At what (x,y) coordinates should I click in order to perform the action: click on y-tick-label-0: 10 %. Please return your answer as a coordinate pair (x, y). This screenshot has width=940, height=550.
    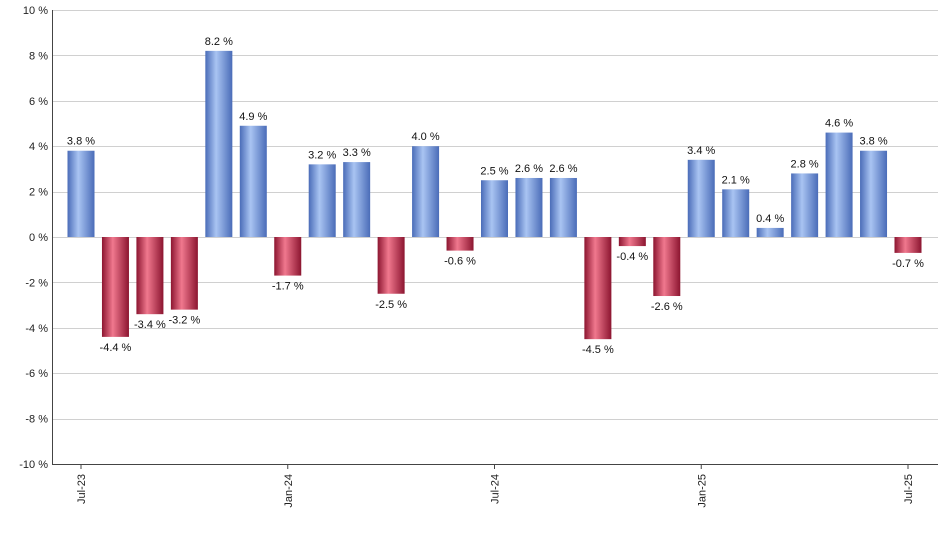
    Looking at the image, I should click on (35, 11).